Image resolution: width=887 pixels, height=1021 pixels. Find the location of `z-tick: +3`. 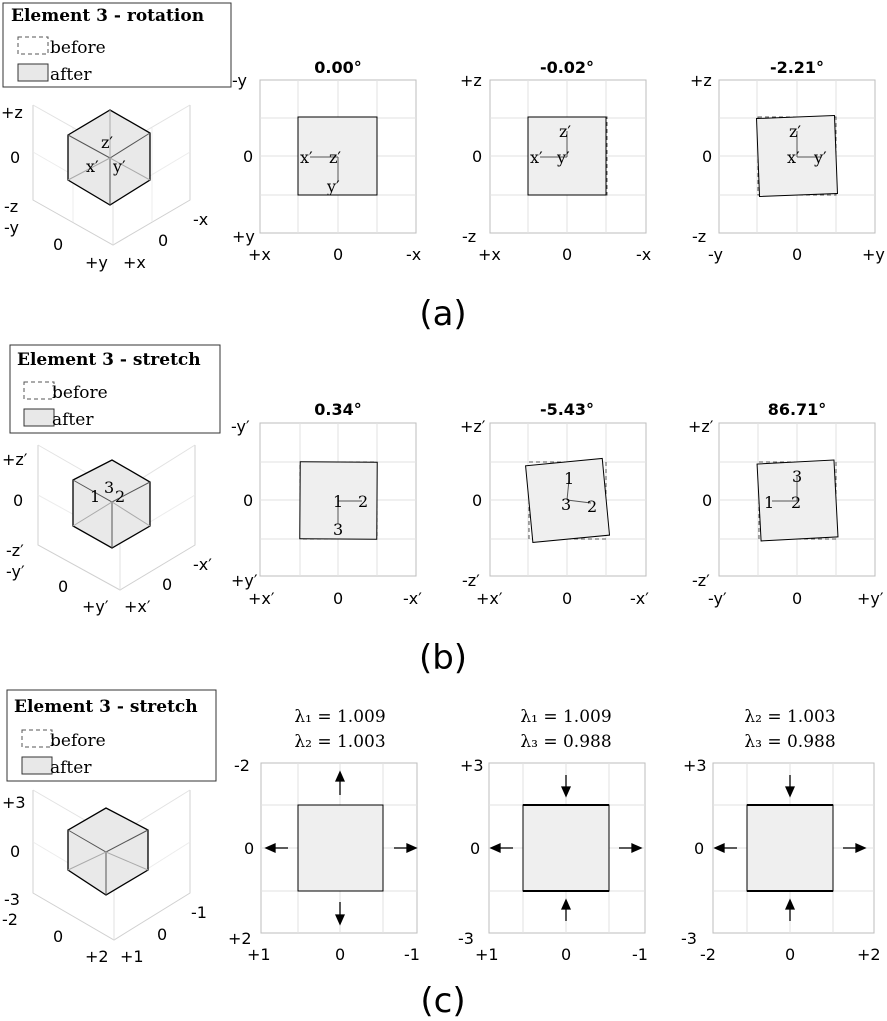

z-tick: +3 is located at coordinates (14, 802).